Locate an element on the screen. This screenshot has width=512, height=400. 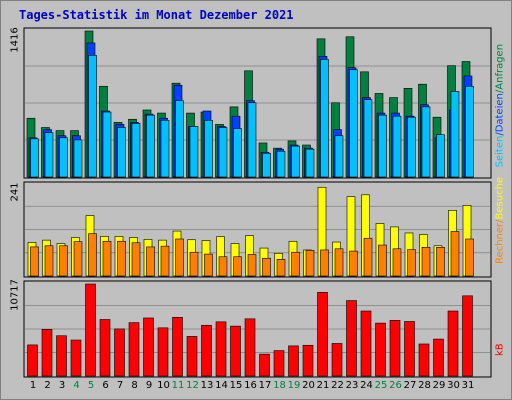
x-tick-day-17: 17 is located at coordinates (265, 385).